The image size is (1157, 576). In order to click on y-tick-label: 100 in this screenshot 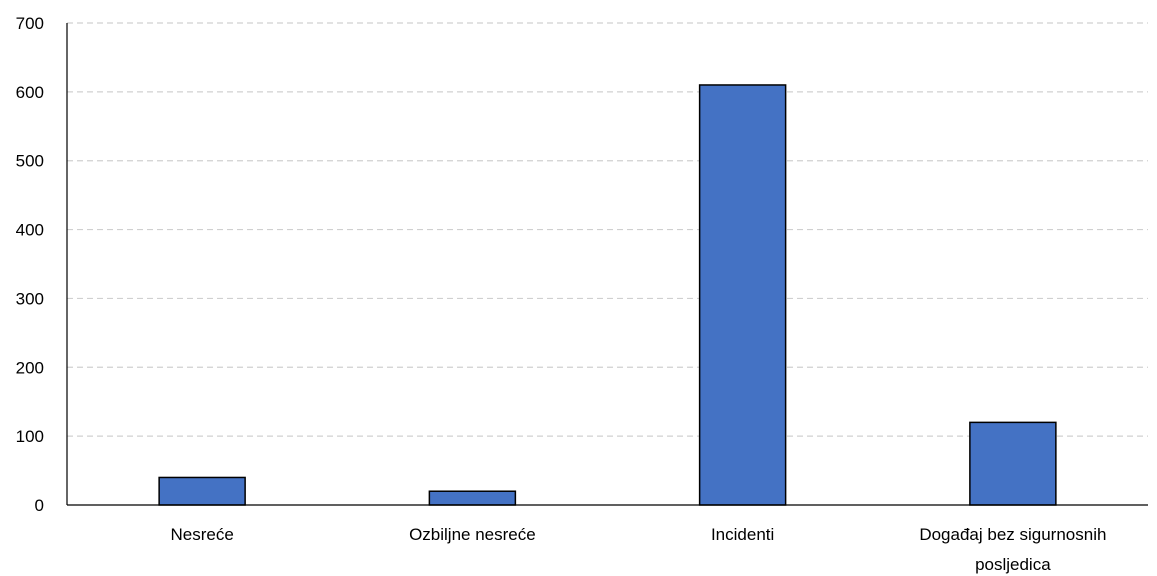, I will do `click(30, 436)`.